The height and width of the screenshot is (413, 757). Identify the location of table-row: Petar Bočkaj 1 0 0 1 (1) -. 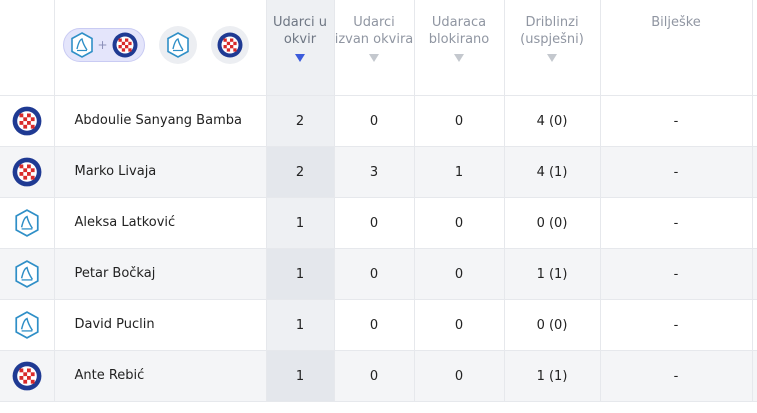
(378, 274).